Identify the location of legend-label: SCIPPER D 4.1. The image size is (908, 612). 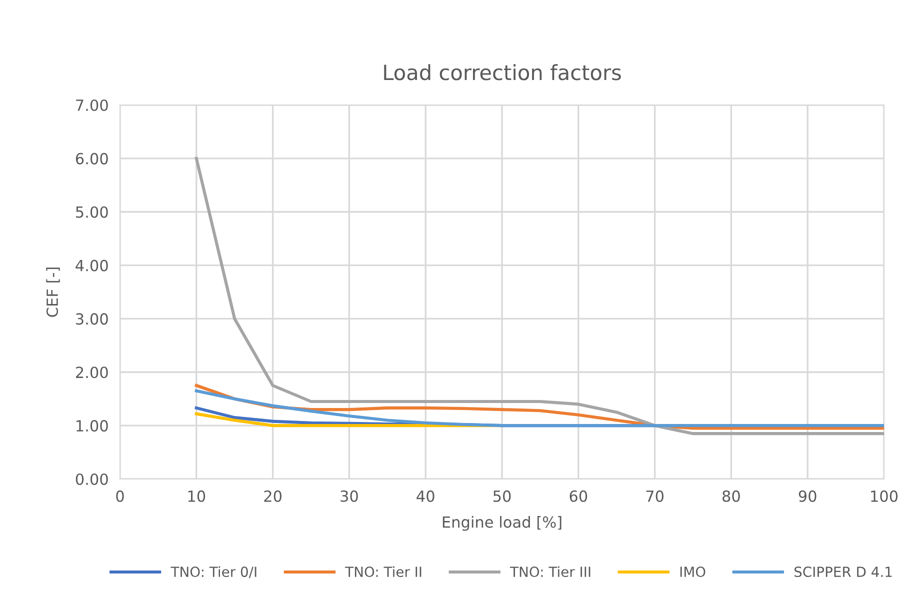
(843, 572).